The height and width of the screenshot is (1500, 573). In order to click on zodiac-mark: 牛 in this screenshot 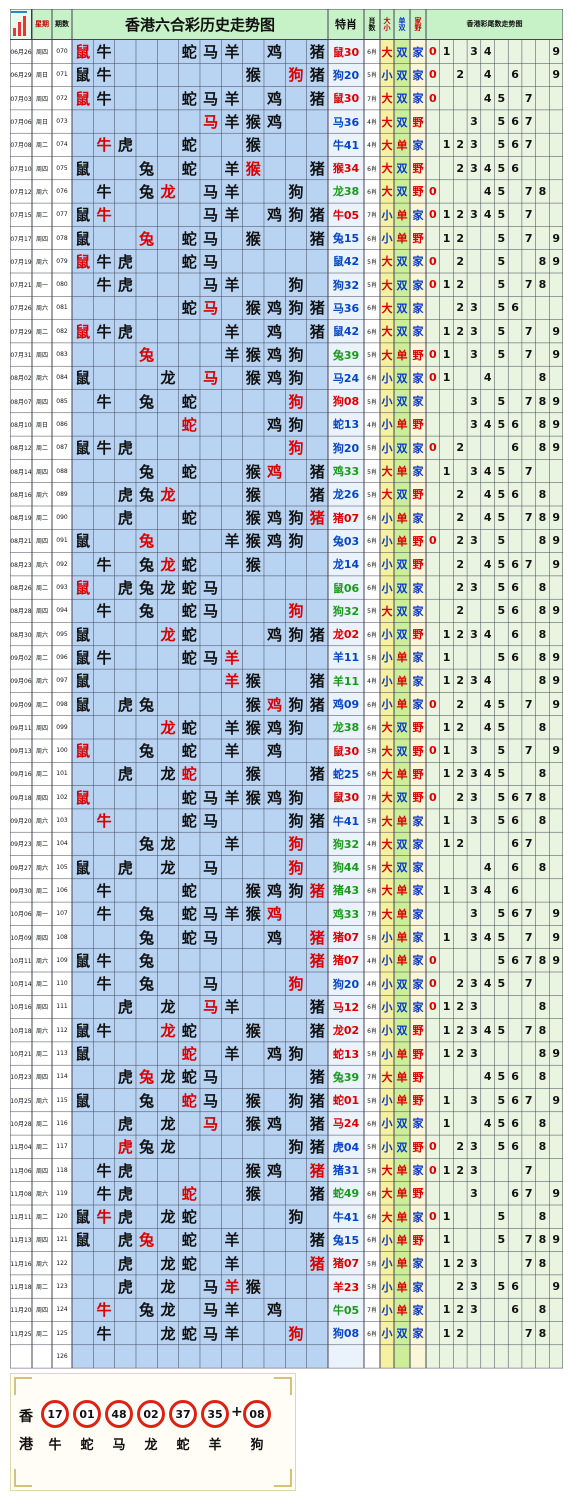, I will do `click(104, 1217)`.